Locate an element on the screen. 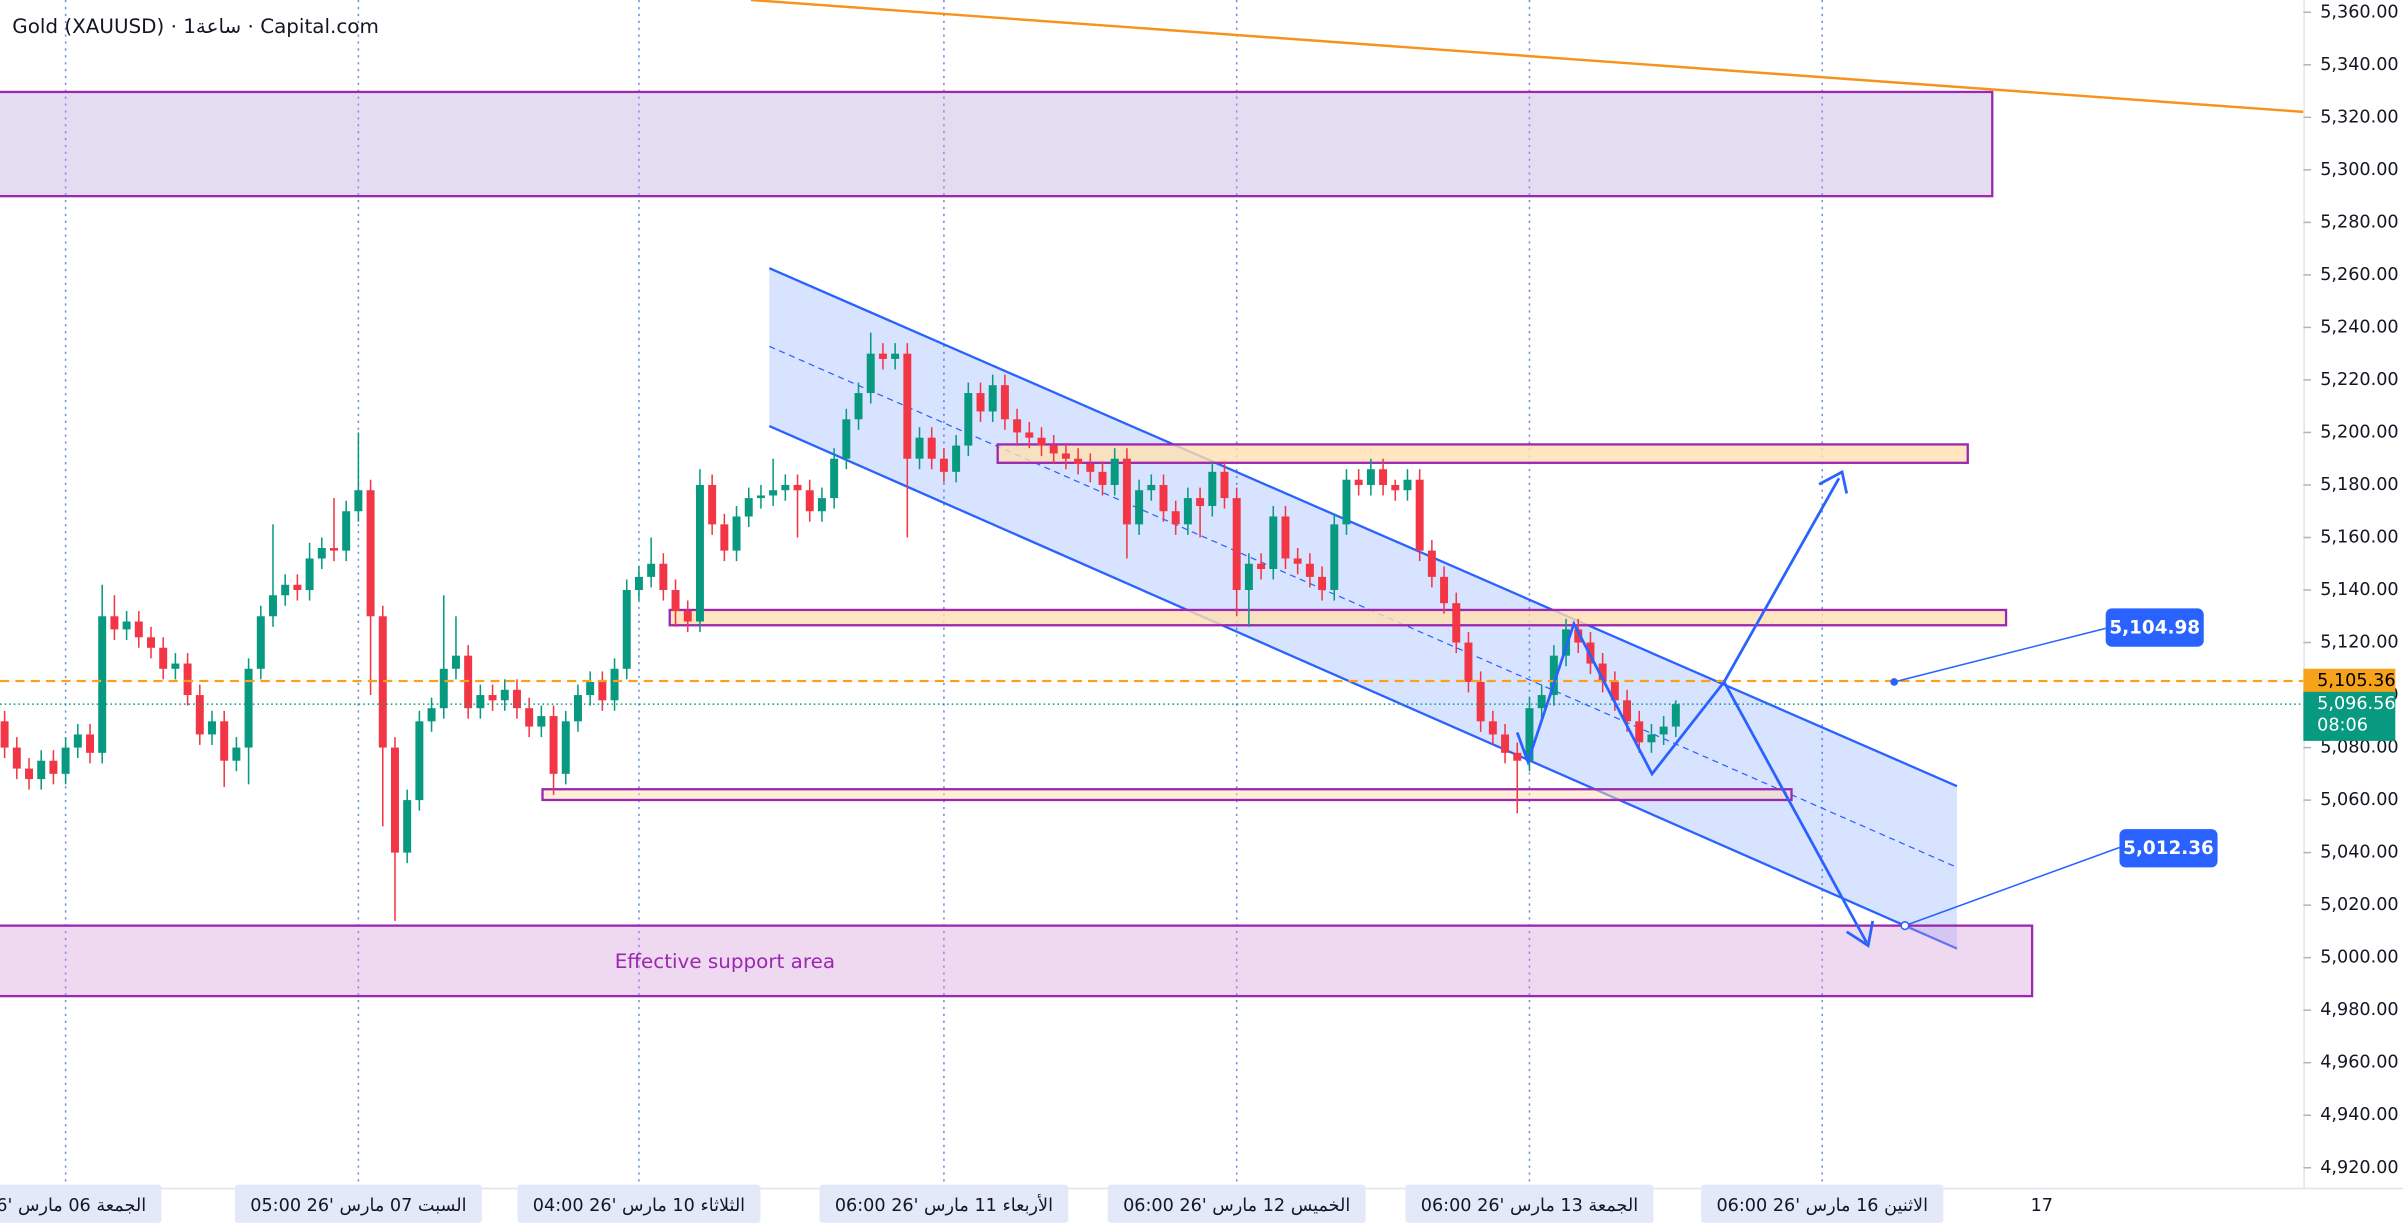  y-tick-label: 5,340.00 is located at coordinates (2359, 65).